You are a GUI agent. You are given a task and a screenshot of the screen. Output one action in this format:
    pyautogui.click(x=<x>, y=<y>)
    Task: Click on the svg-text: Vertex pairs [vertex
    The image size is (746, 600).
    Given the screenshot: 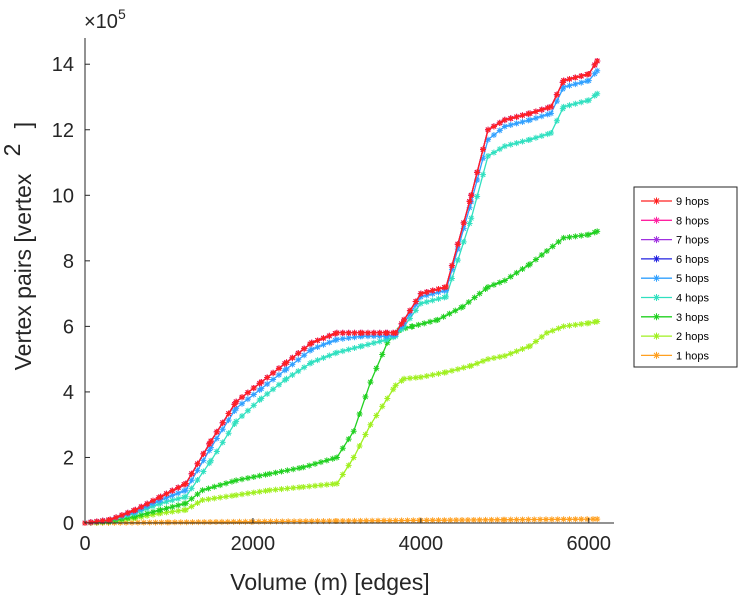 What is the action you would take?
    pyautogui.click(x=23, y=271)
    